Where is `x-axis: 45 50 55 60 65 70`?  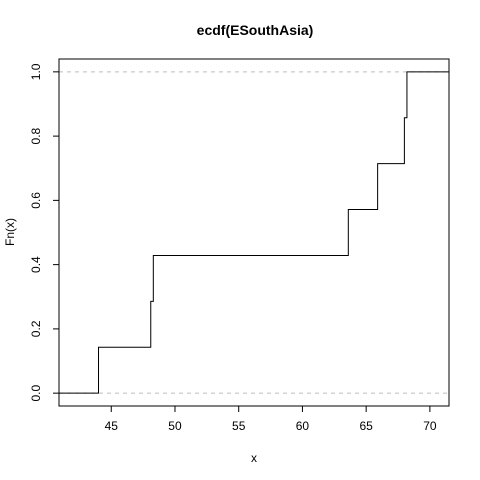
x-axis: 45 50 55 60 65 70 is located at coordinates (271, 419).